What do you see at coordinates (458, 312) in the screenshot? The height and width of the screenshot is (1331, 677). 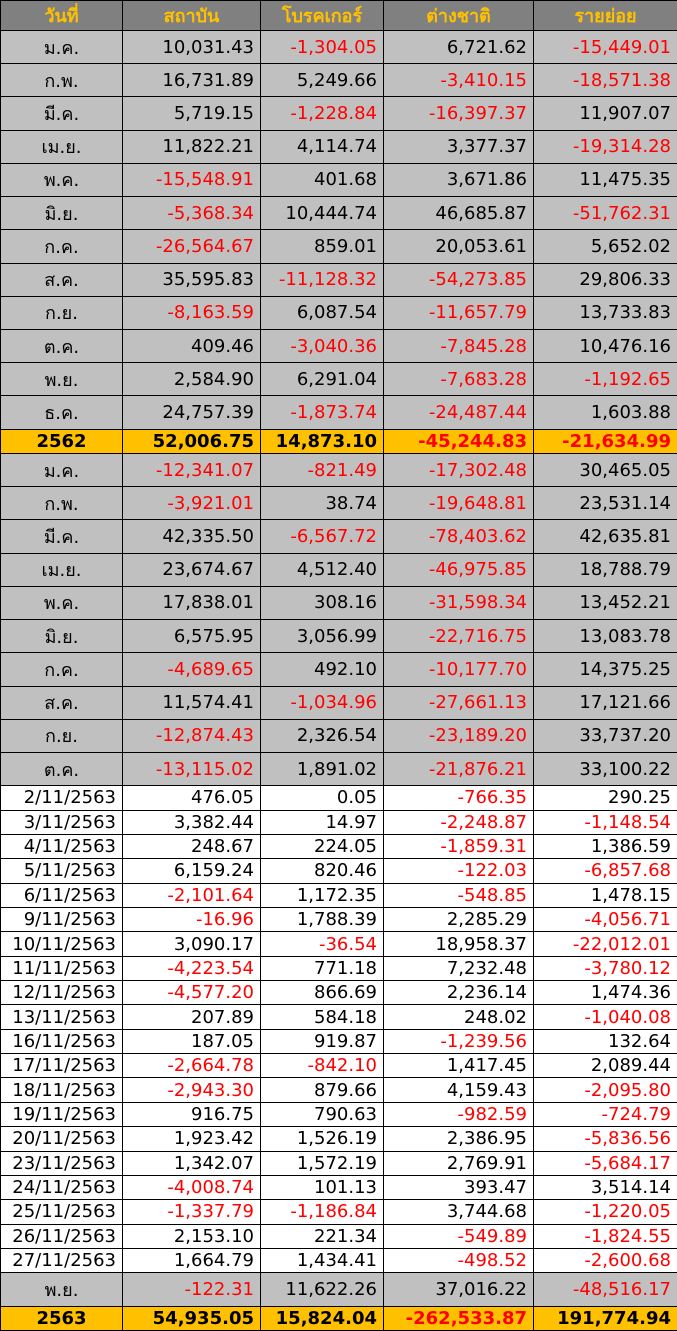 I see `value-cell: -11,657.79` at bounding box center [458, 312].